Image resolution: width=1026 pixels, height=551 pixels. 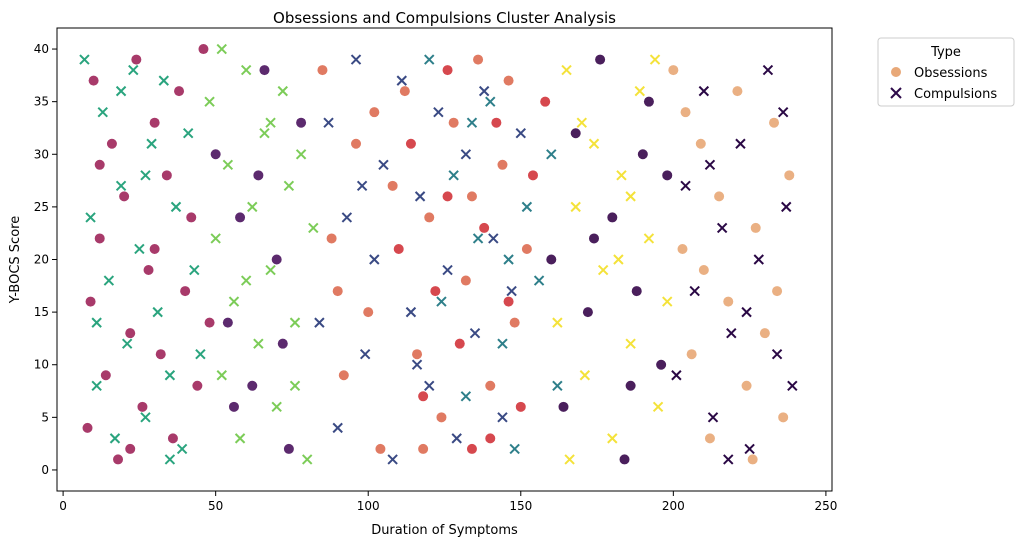 I want to click on y-tick-label: 35, so click(x=41, y=102).